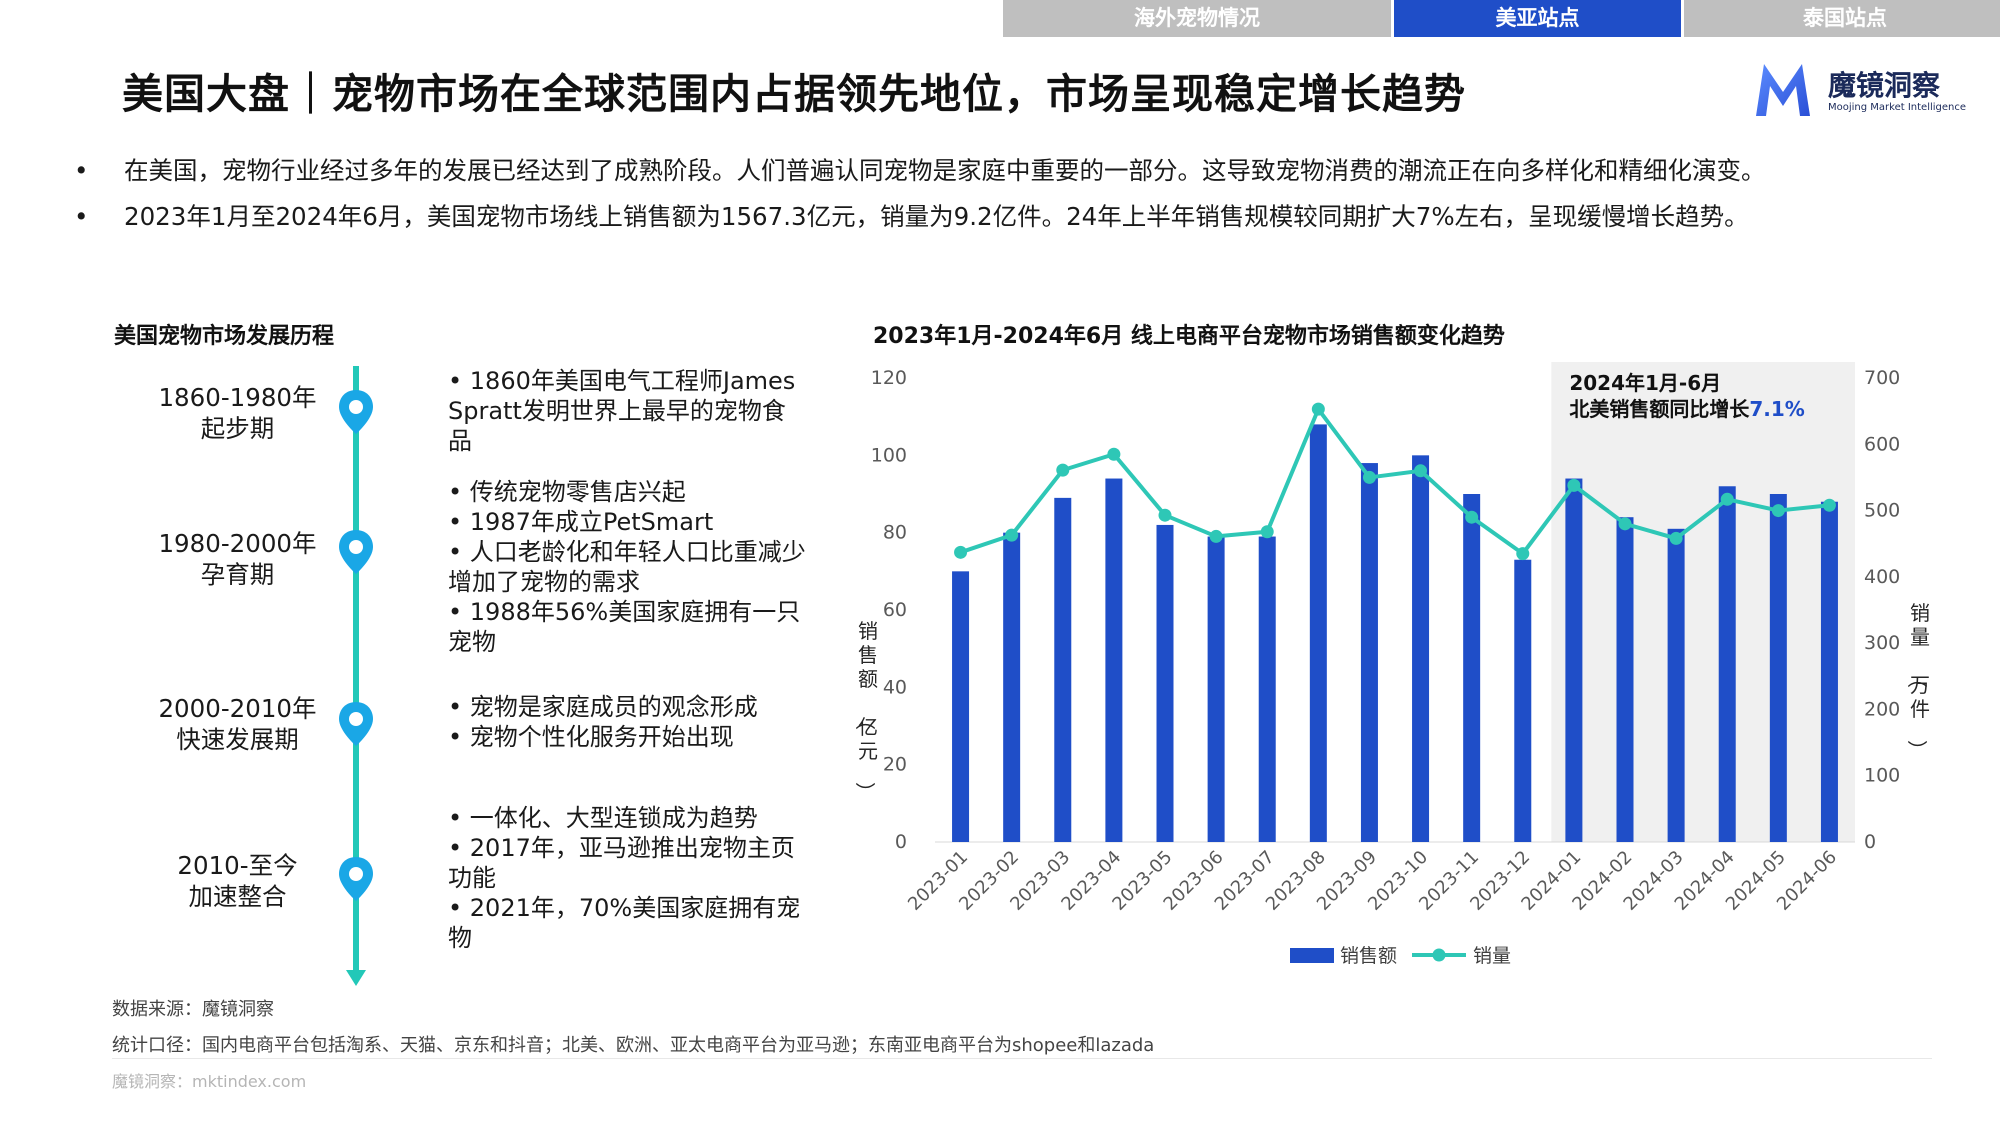 The image size is (2000, 1125). Describe the element at coordinates (1551, 881) in the screenshot. I see `x-tick-label: 2024-01` at that location.